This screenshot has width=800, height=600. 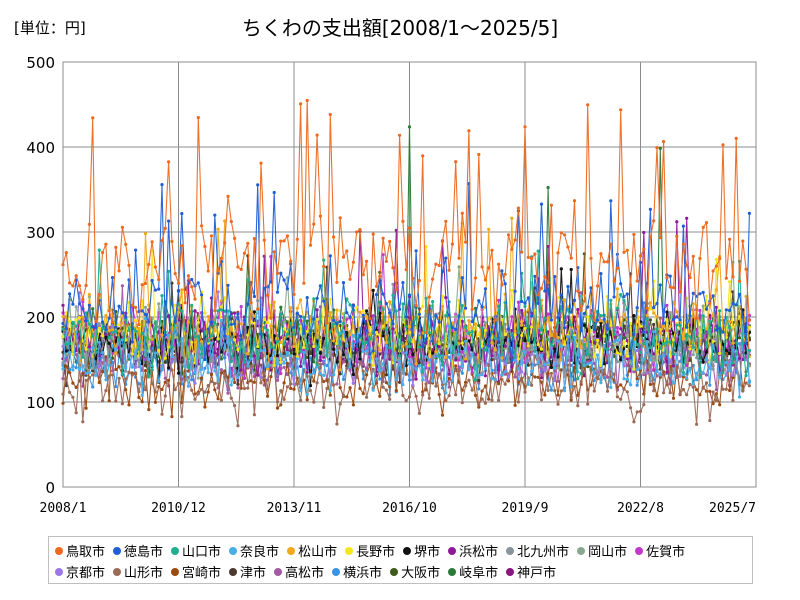 I want to click on legend-label: 浜松市, so click(x=479, y=552).